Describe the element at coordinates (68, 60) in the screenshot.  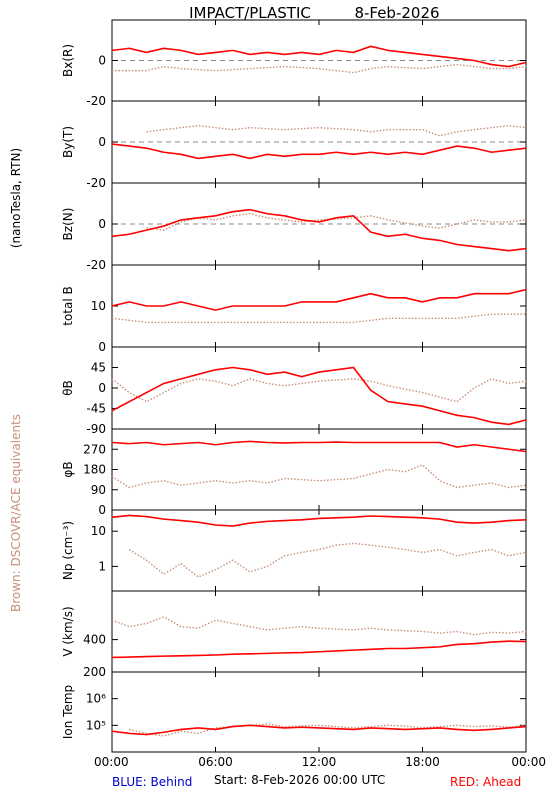
I see `panel-label-bx: Bx(R)` at that location.